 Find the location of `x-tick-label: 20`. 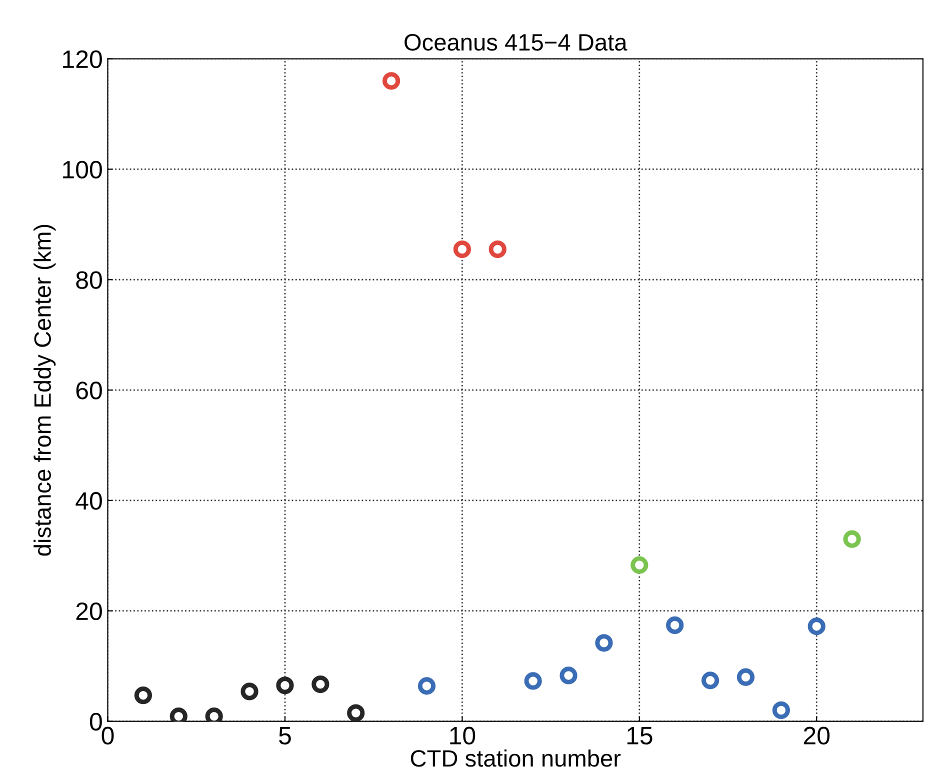

x-tick-label: 20 is located at coordinates (817, 735).